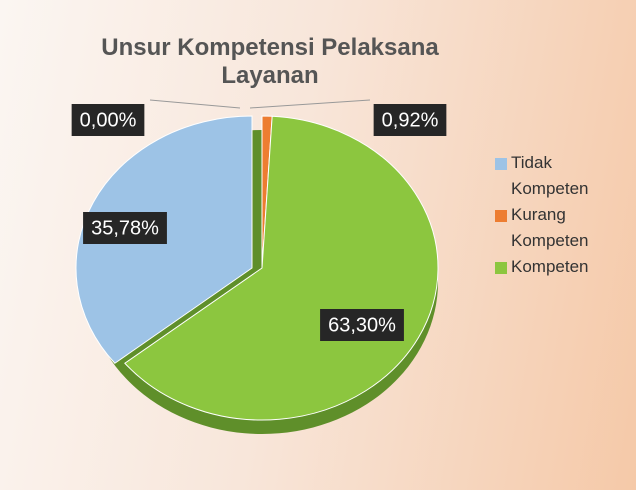 Image resolution: width=636 pixels, height=490 pixels. I want to click on data-label: 63,30%, so click(362, 325).